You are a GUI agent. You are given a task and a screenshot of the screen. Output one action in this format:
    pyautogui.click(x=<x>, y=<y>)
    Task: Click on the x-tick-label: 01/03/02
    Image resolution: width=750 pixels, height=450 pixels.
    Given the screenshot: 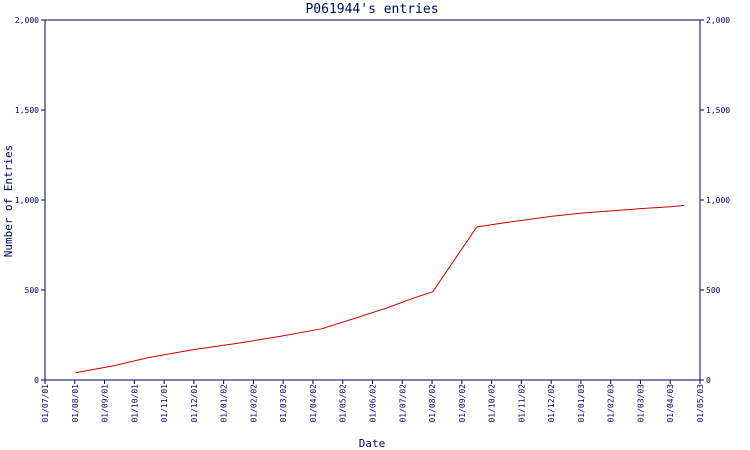 What is the action you would take?
    pyautogui.click(x=283, y=403)
    